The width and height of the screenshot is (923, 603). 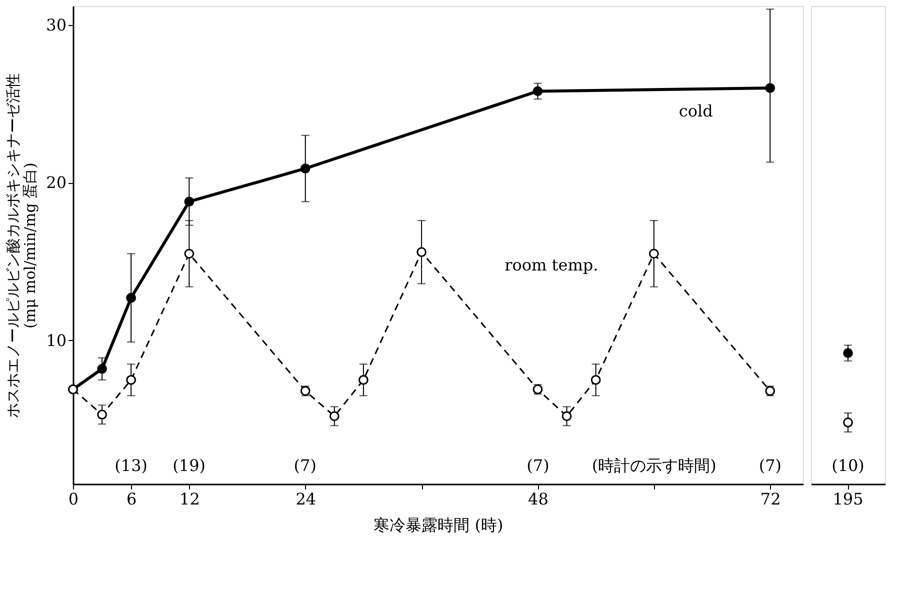 I want to click on series-label: cold, so click(x=695, y=111).